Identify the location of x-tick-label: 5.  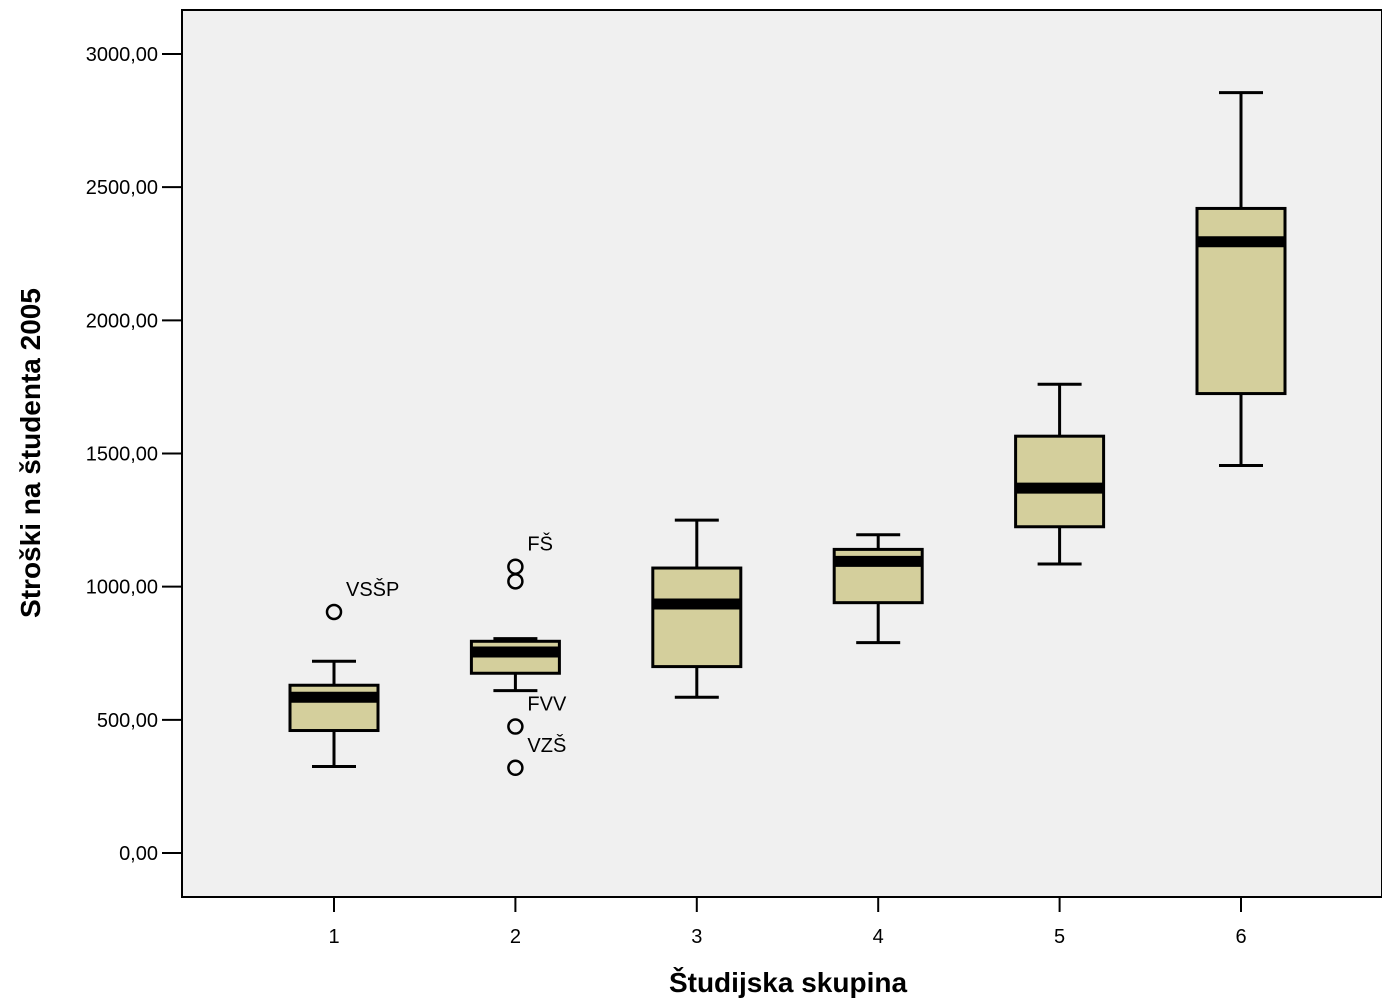
(1059, 937).